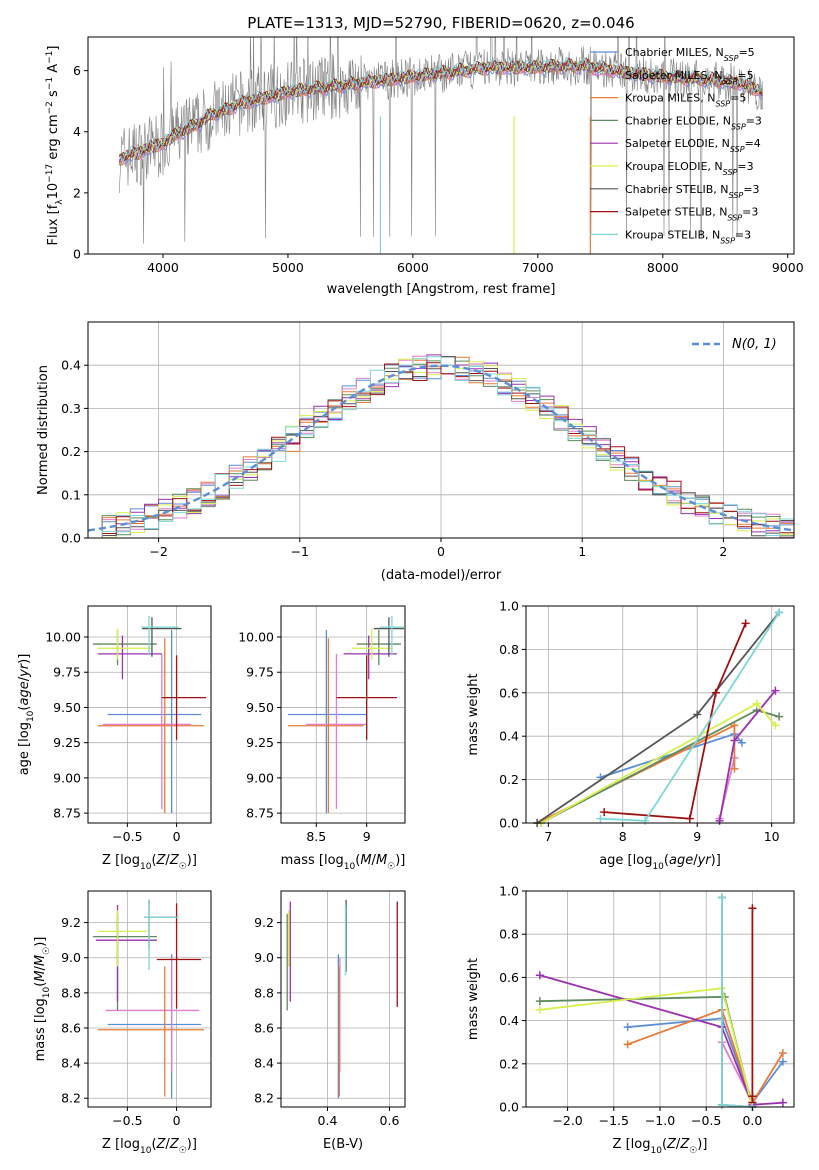 The width and height of the screenshot is (819, 1170). Describe the element at coordinates (688, 236) in the screenshot. I see `legend-entry: Kroupa STELIB, NSSP=3` at that location.